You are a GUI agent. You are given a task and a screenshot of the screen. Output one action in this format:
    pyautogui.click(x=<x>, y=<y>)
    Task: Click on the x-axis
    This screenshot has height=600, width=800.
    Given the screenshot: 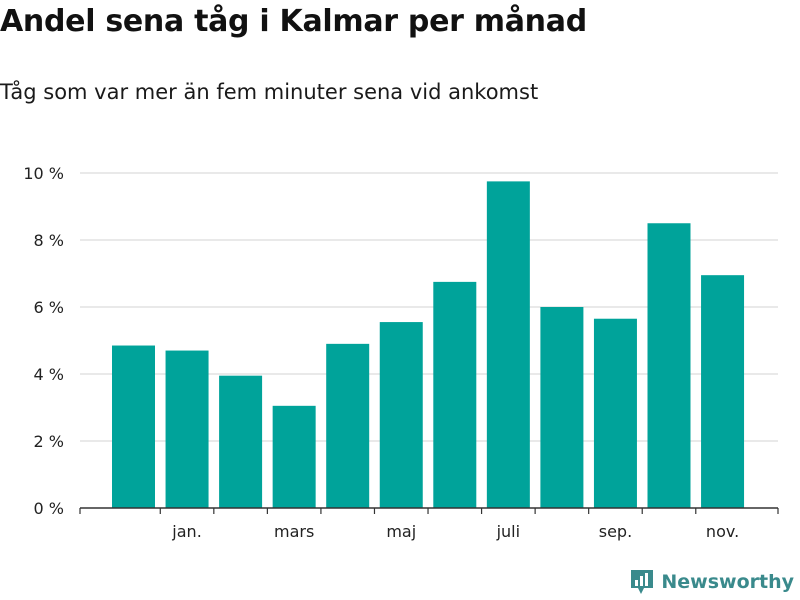 What is the action you would take?
    pyautogui.click(x=429, y=510)
    